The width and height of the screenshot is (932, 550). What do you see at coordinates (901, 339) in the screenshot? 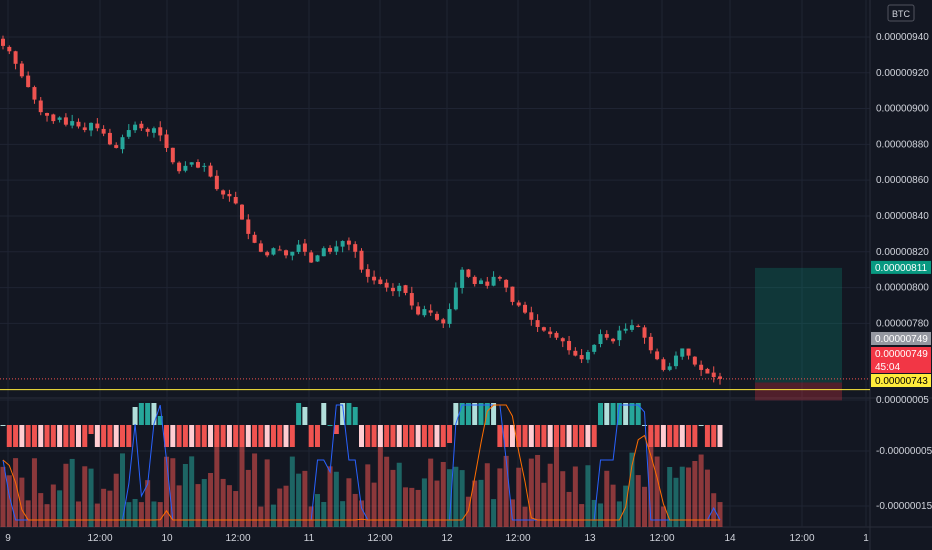
I see `price-tag-label: 0.00000749` at bounding box center [901, 339].